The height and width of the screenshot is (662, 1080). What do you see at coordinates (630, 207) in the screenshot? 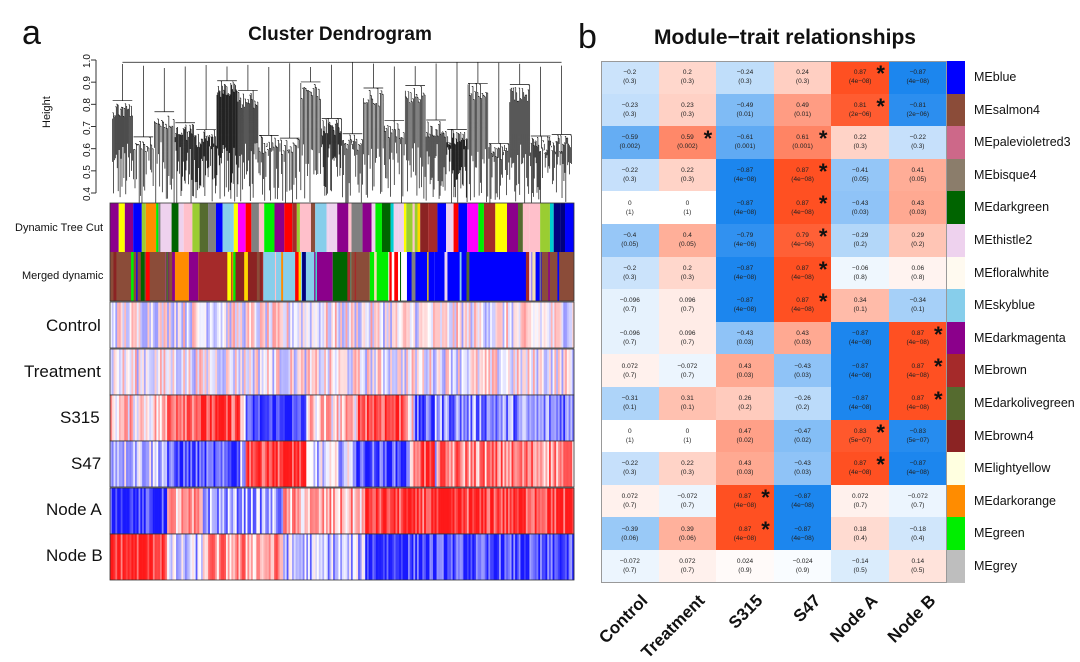
I see `heatmap-cell: 0 (1)` at bounding box center [630, 207].